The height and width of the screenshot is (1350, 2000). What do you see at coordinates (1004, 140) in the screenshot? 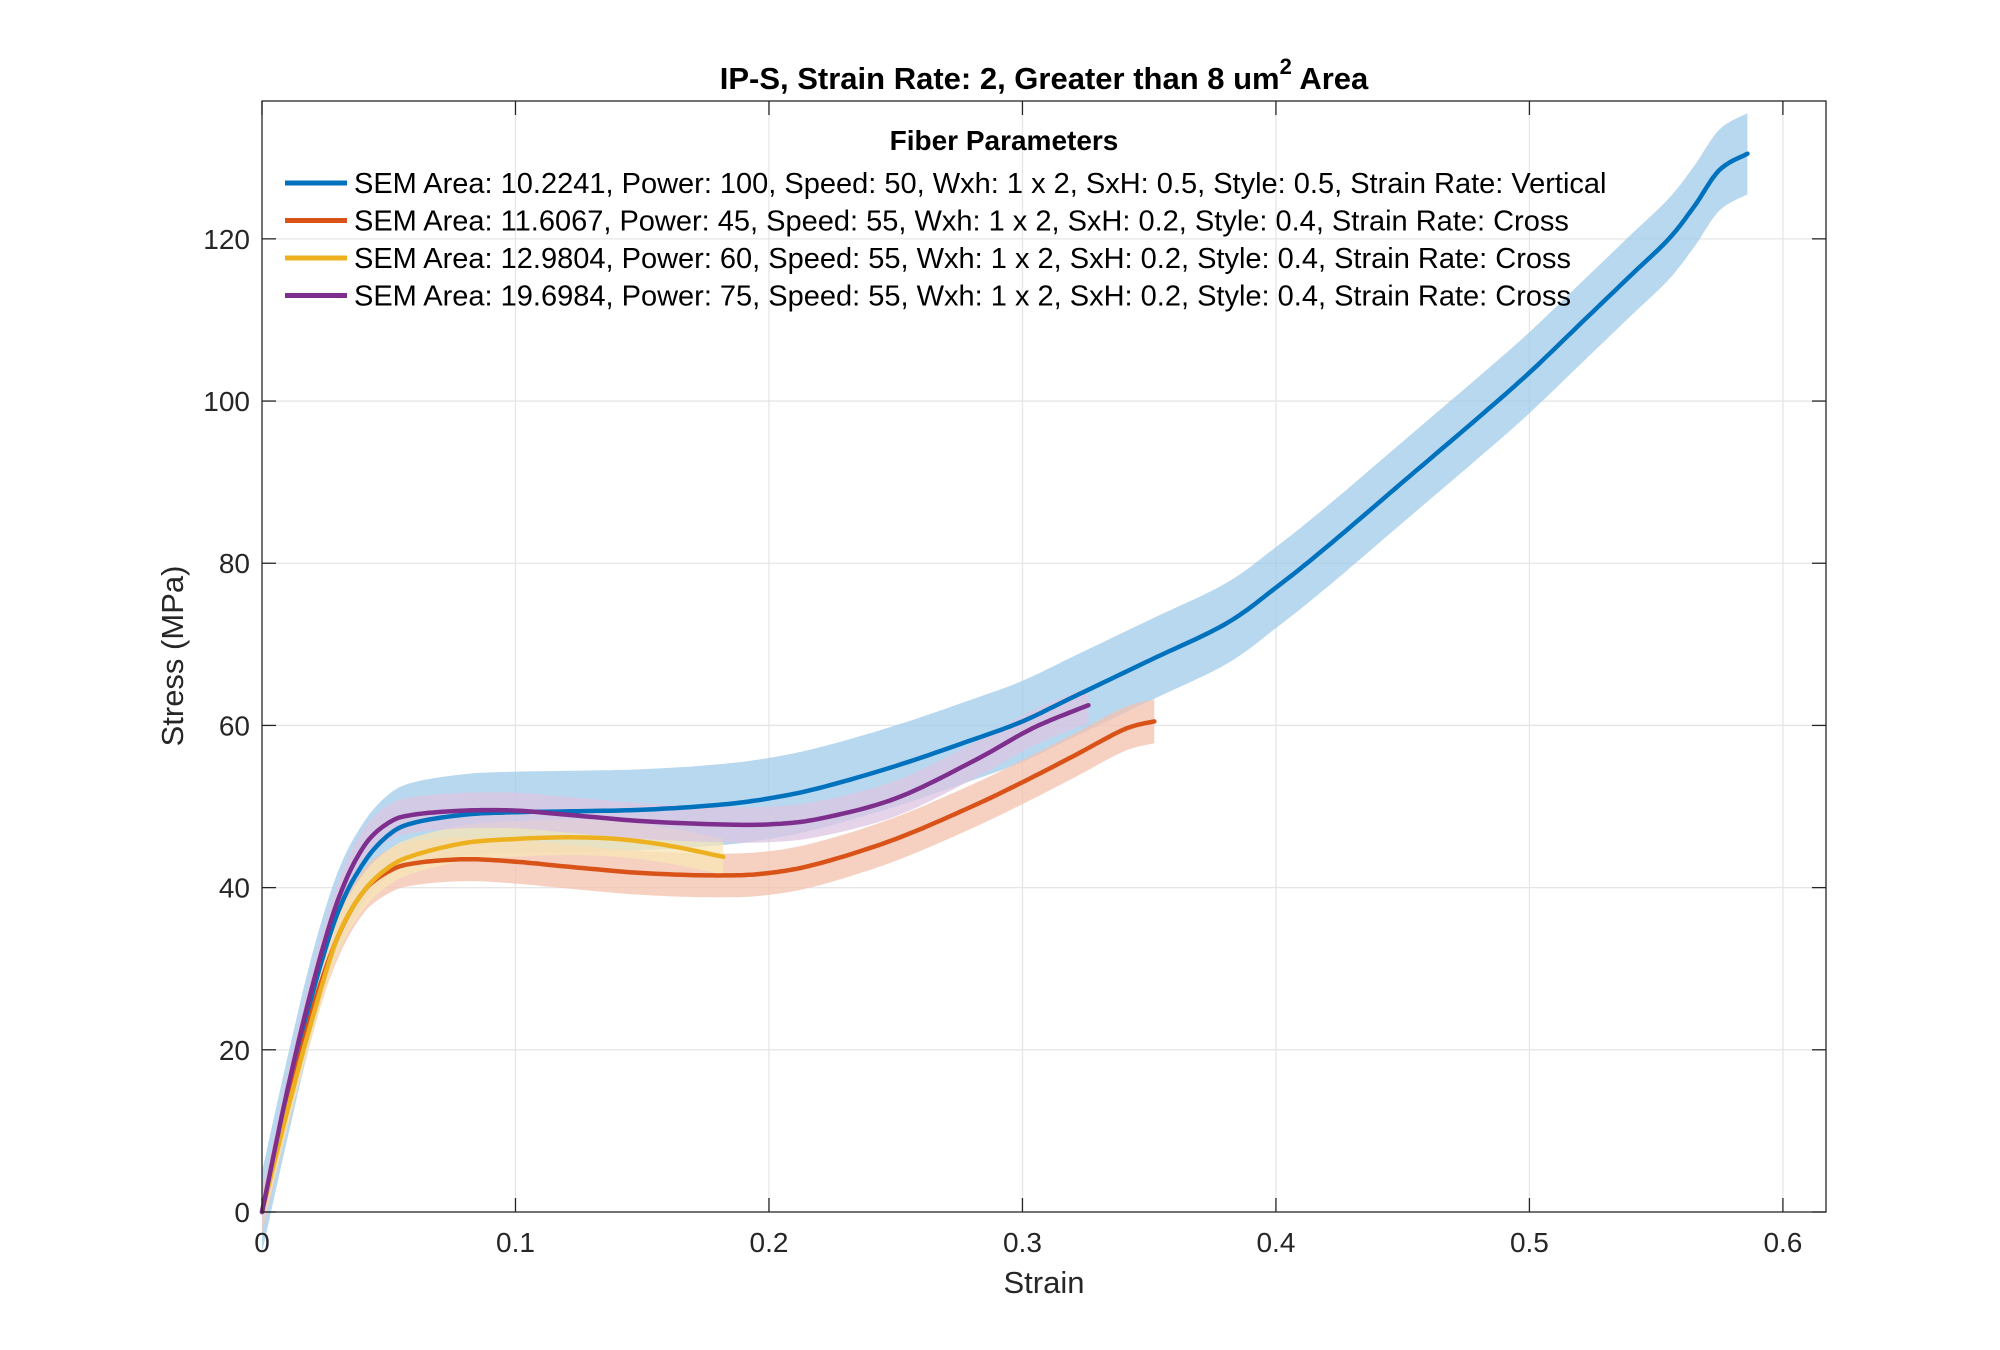
I see `legend-title: Fiber Parameters` at bounding box center [1004, 140].